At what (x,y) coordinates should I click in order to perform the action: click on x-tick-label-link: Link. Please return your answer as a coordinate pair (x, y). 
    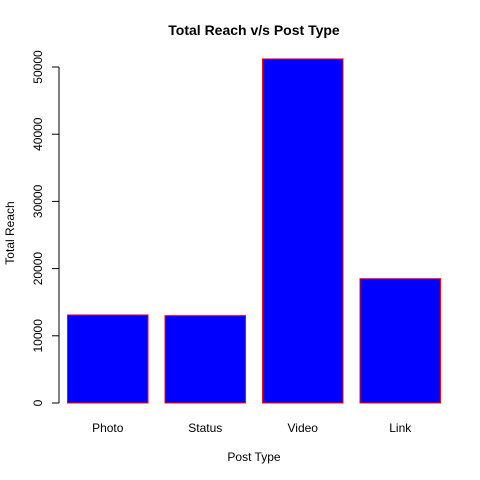
    Looking at the image, I should click on (400, 428).